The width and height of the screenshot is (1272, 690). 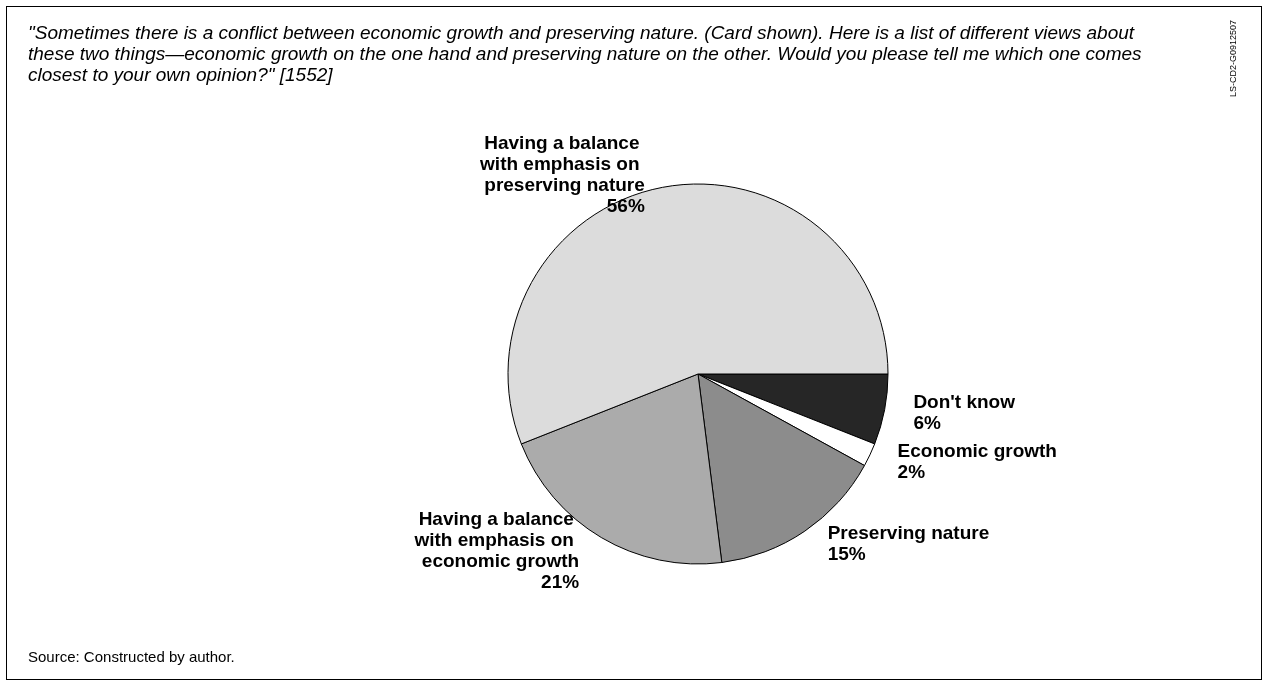 I want to click on data-label: 56%, so click(x=625, y=205).